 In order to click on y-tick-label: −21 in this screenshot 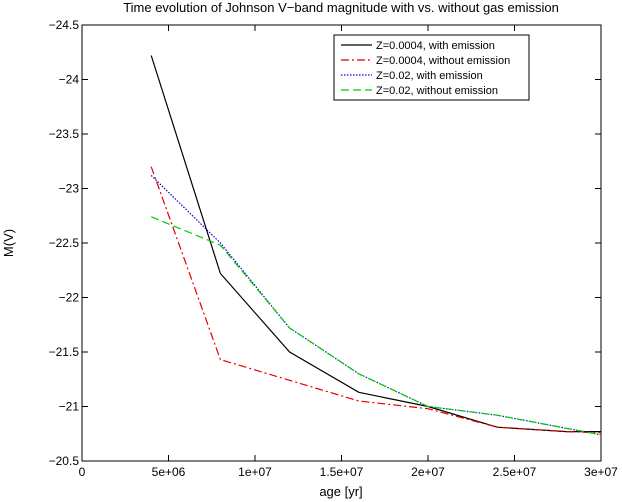, I will do `click(69, 407)`.